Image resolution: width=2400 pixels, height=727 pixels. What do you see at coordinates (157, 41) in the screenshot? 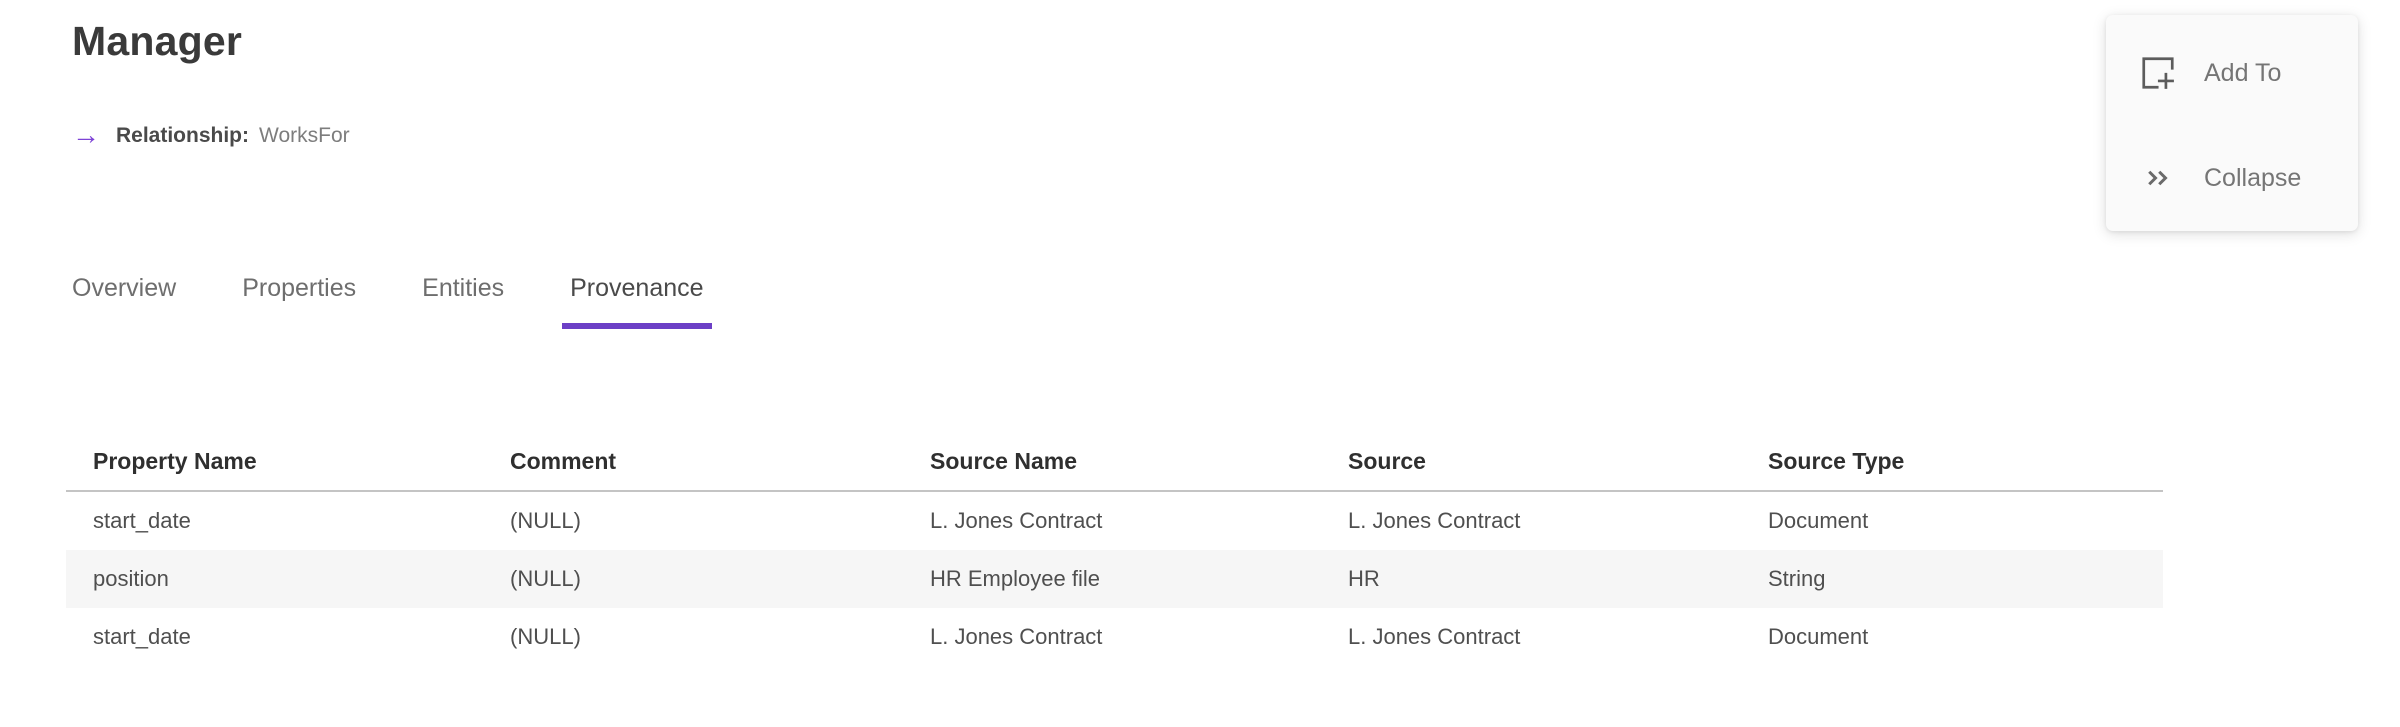
I see `page-title: Manager` at bounding box center [157, 41].